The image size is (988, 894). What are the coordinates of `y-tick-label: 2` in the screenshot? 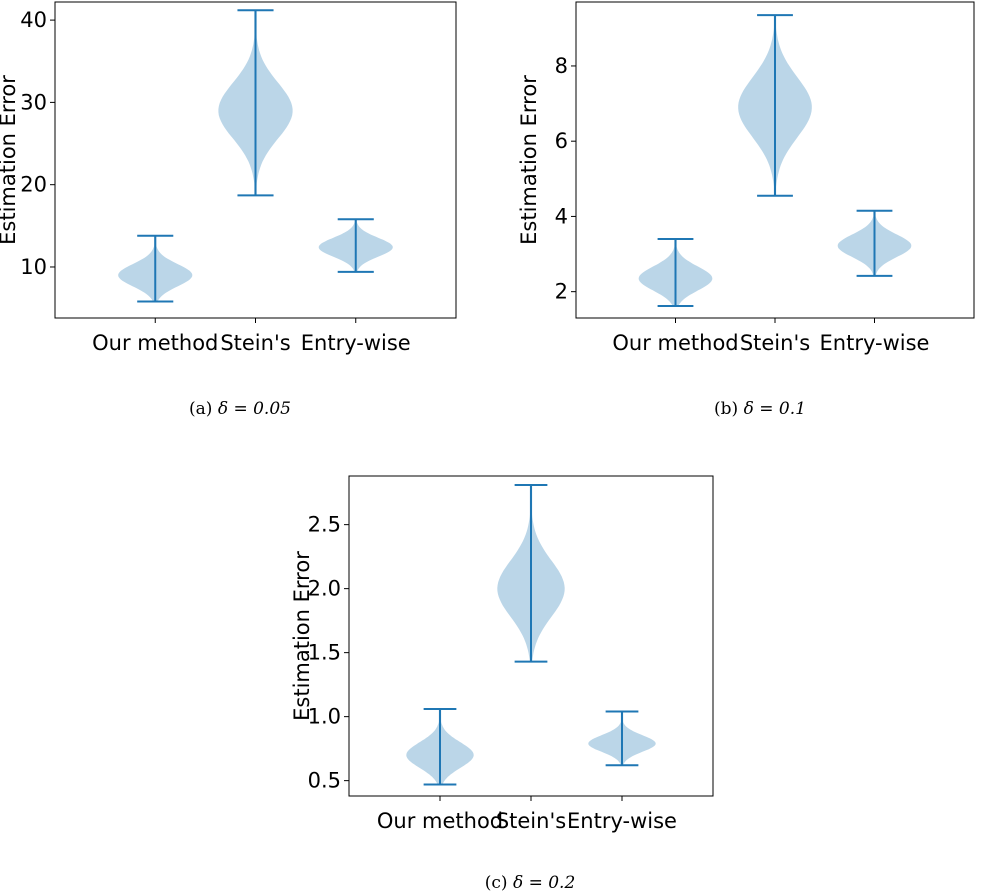 It's located at (561, 292).